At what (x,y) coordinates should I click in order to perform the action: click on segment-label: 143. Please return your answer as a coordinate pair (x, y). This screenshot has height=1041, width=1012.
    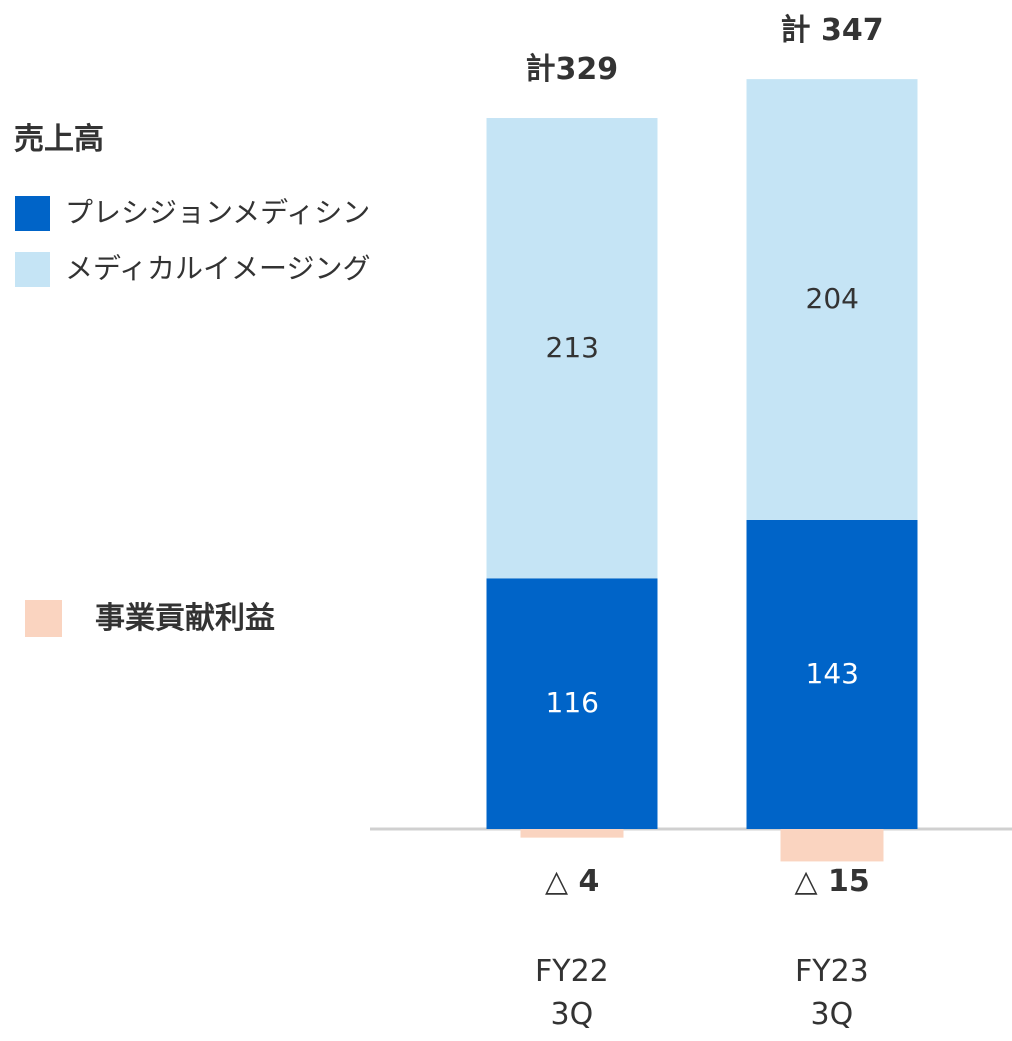
    Looking at the image, I should click on (832, 673).